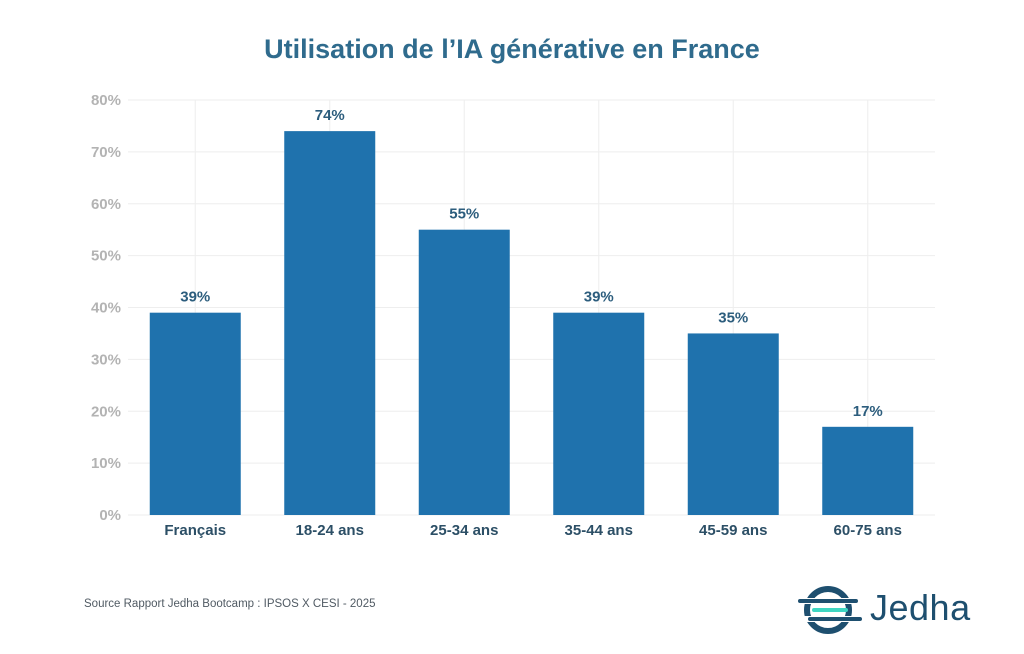 This screenshot has width=1024, height=654. Describe the element at coordinates (920, 607) in the screenshot. I see `brand-name: Jedha` at that location.